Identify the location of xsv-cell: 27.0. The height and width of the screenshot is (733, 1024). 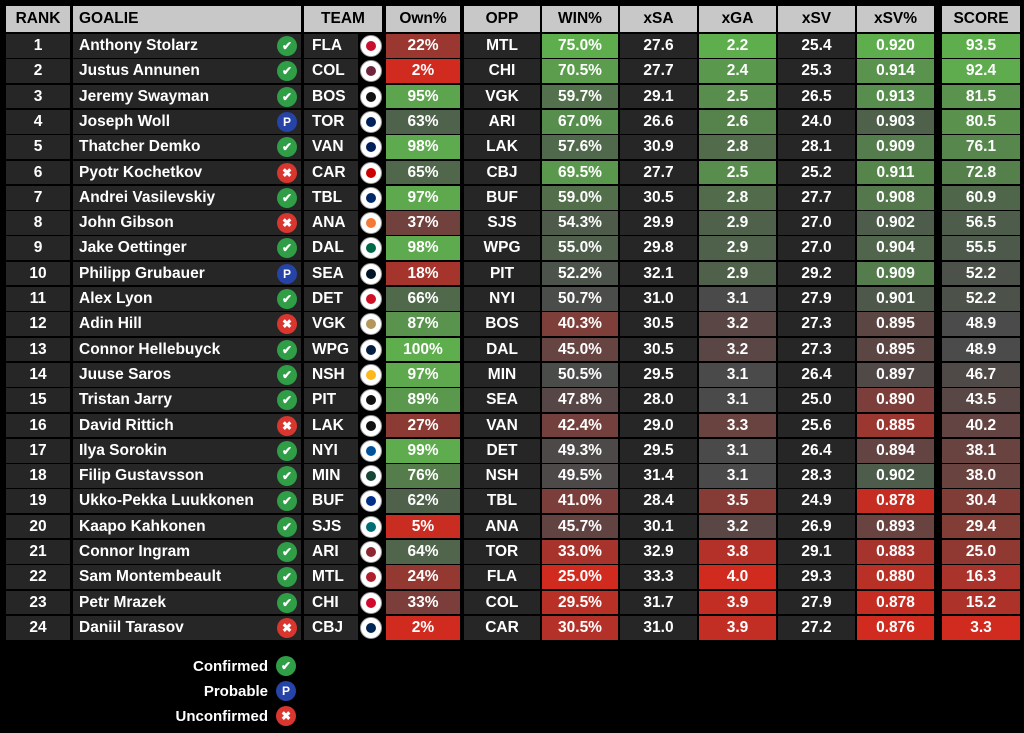
(816, 248).